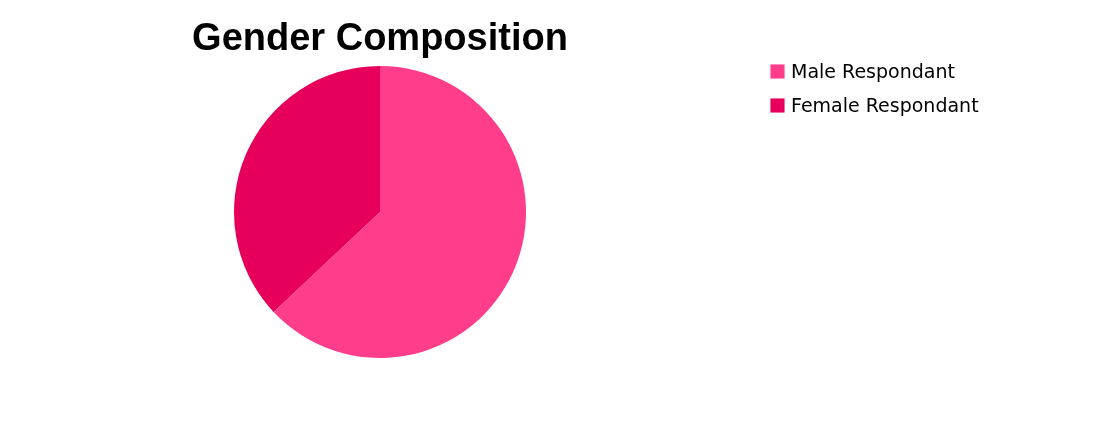 The height and width of the screenshot is (436, 1107). What do you see at coordinates (885, 104) in the screenshot?
I see `legend-label: Female Respondant` at bounding box center [885, 104].